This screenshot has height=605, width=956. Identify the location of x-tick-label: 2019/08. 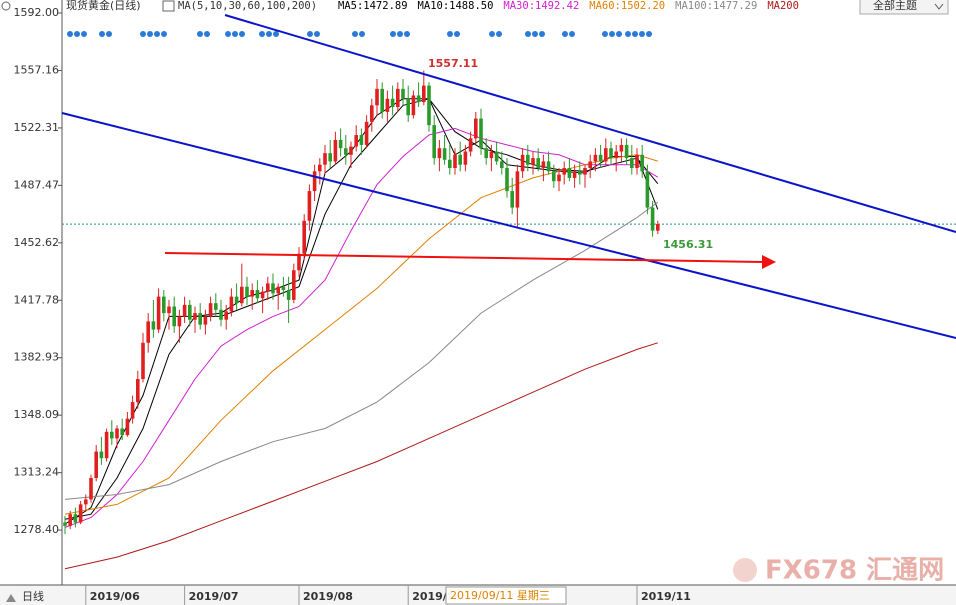
(328, 596).